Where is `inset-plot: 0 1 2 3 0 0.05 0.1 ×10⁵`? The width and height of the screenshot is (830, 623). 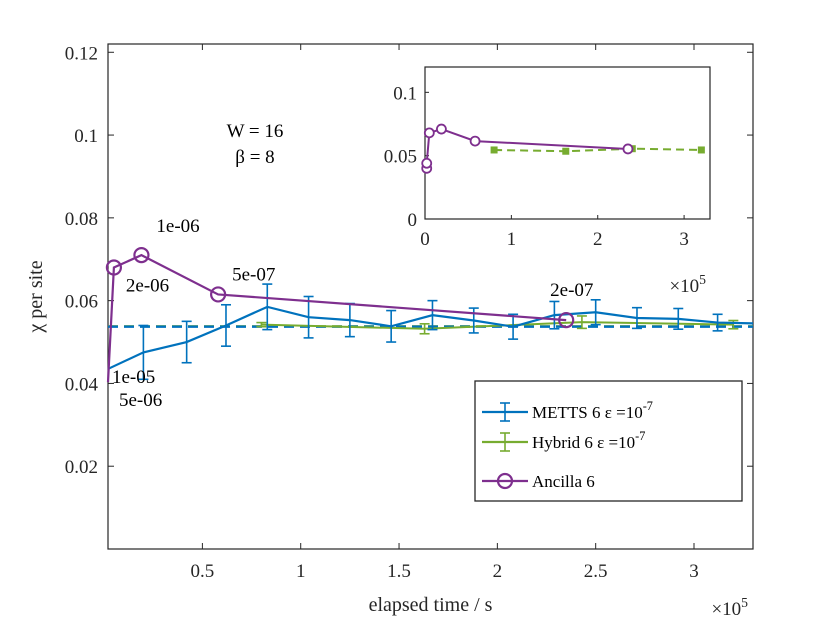
inset-plot: 0 1 2 3 0 0.05 0.1 ×10⁵ is located at coordinates (547, 181).